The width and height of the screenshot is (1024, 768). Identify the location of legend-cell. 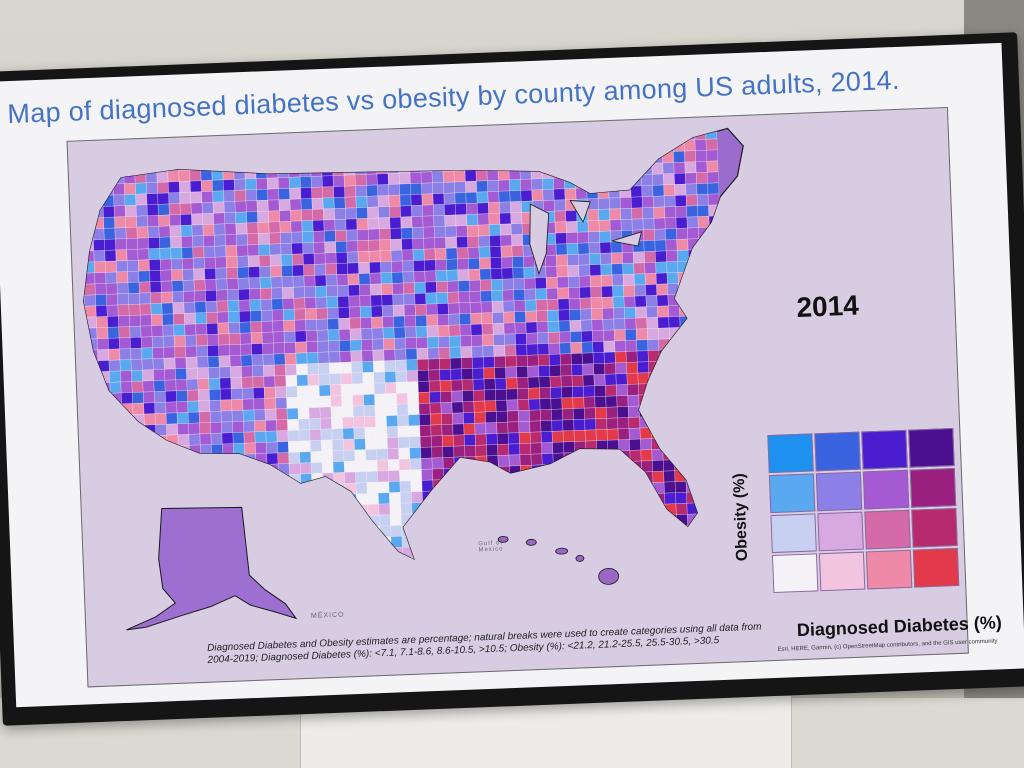
(936, 567).